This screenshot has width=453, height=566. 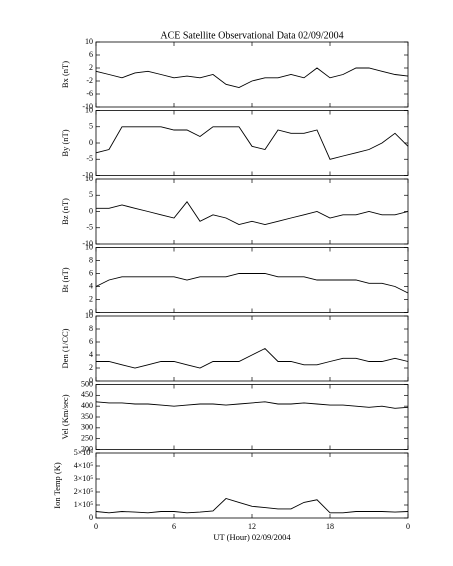 I want to click on y-tick-label: 4×10⁵, so click(x=84, y=465).